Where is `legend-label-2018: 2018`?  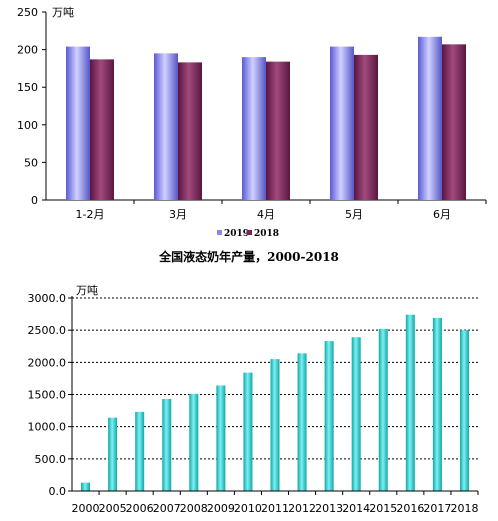 legend-label-2018: 2018 is located at coordinates (266, 234).